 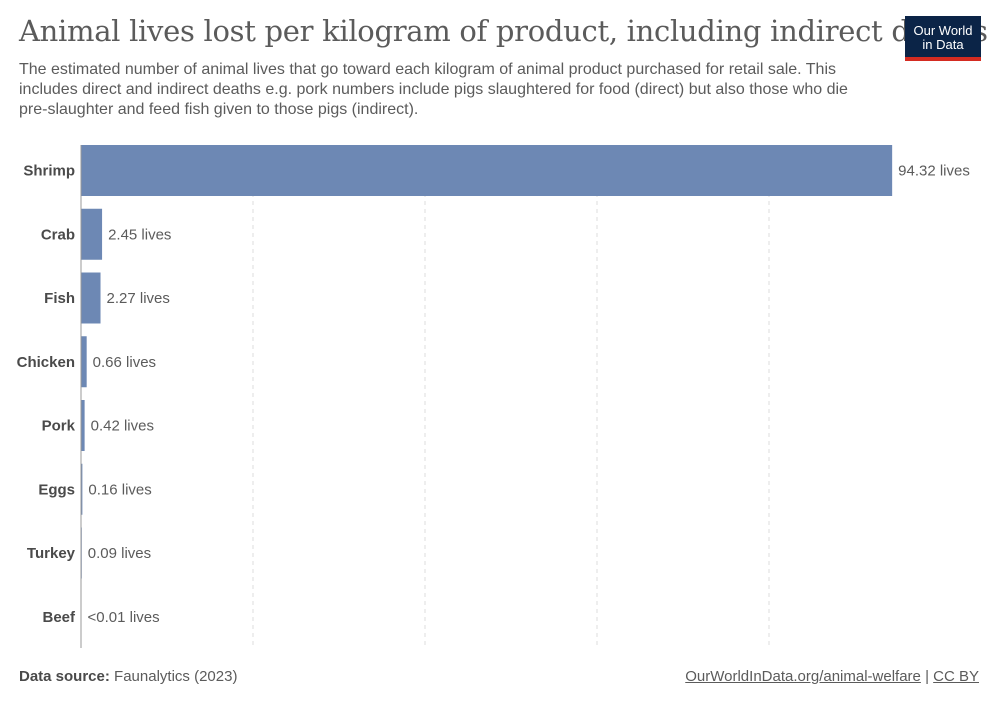 What do you see at coordinates (56, 489) in the screenshot?
I see `category-label: Eggs` at bounding box center [56, 489].